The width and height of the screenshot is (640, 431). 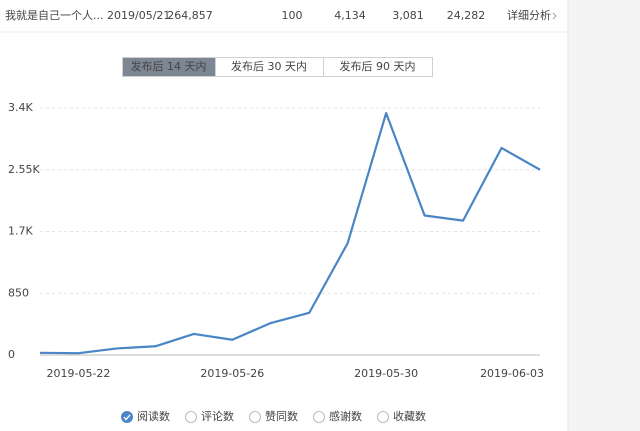 I want to click on side-panel, so click(x=604, y=215).